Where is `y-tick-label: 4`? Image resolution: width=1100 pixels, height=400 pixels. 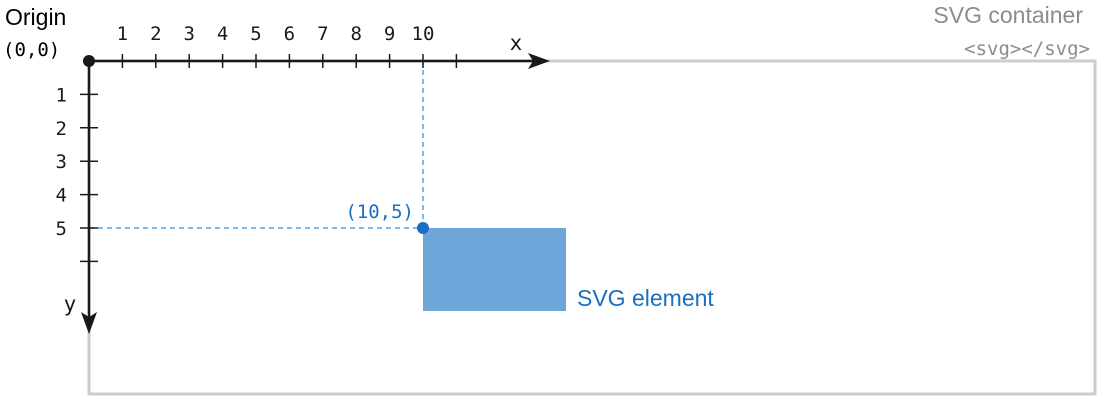
y-tick-label: 4 is located at coordinates (61, 196).